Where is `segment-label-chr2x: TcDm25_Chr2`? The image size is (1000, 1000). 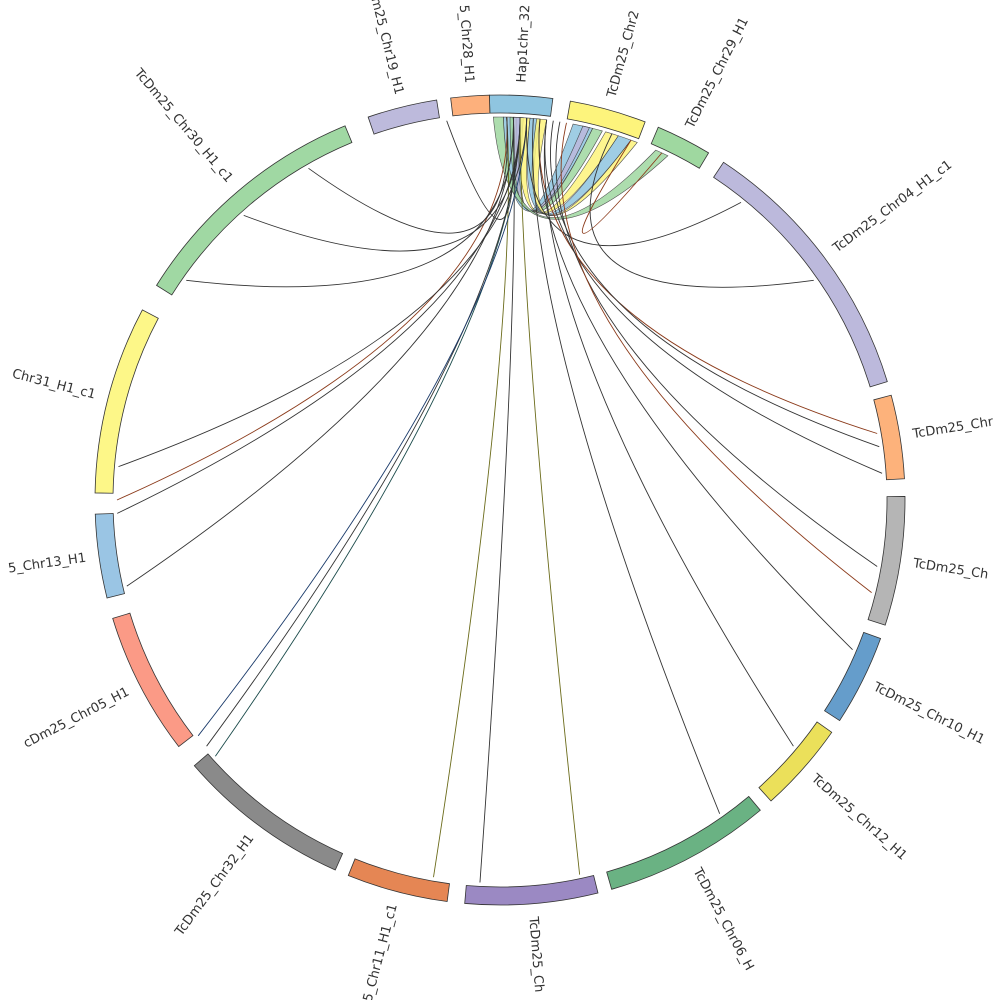 segment-label-chr2x: TcDm25_Chr2 is located at coordinates (623, 54).